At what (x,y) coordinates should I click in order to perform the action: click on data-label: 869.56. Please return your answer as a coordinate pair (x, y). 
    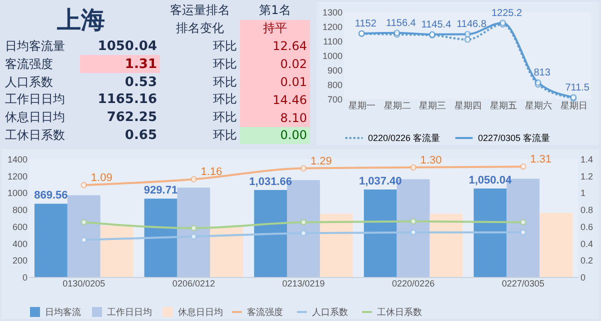
    Looking at the image, I should click on (51, 196).